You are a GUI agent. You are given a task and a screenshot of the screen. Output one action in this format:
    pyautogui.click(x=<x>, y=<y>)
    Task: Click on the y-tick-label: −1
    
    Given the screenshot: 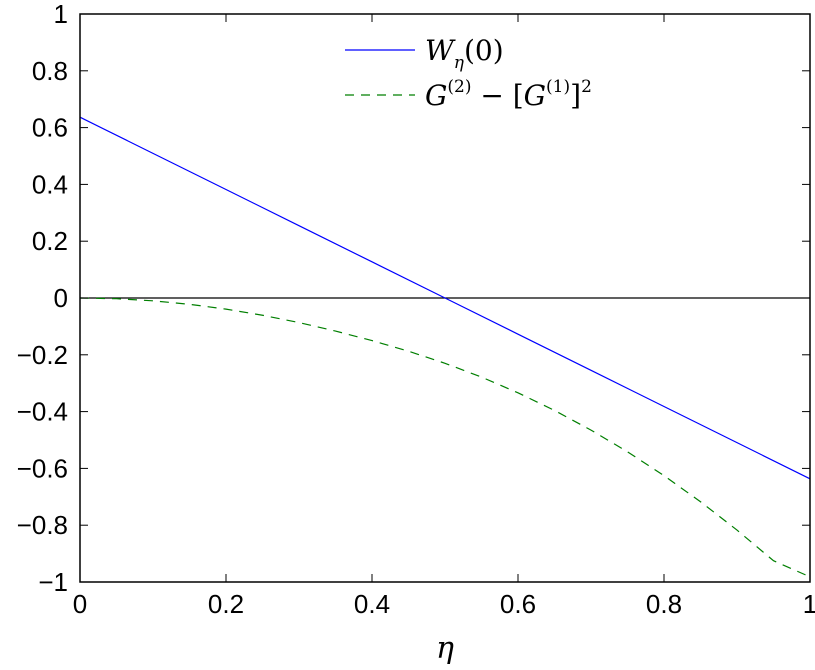 What is the action you would take?
    pyautogui.click(x=53, y=582)
    